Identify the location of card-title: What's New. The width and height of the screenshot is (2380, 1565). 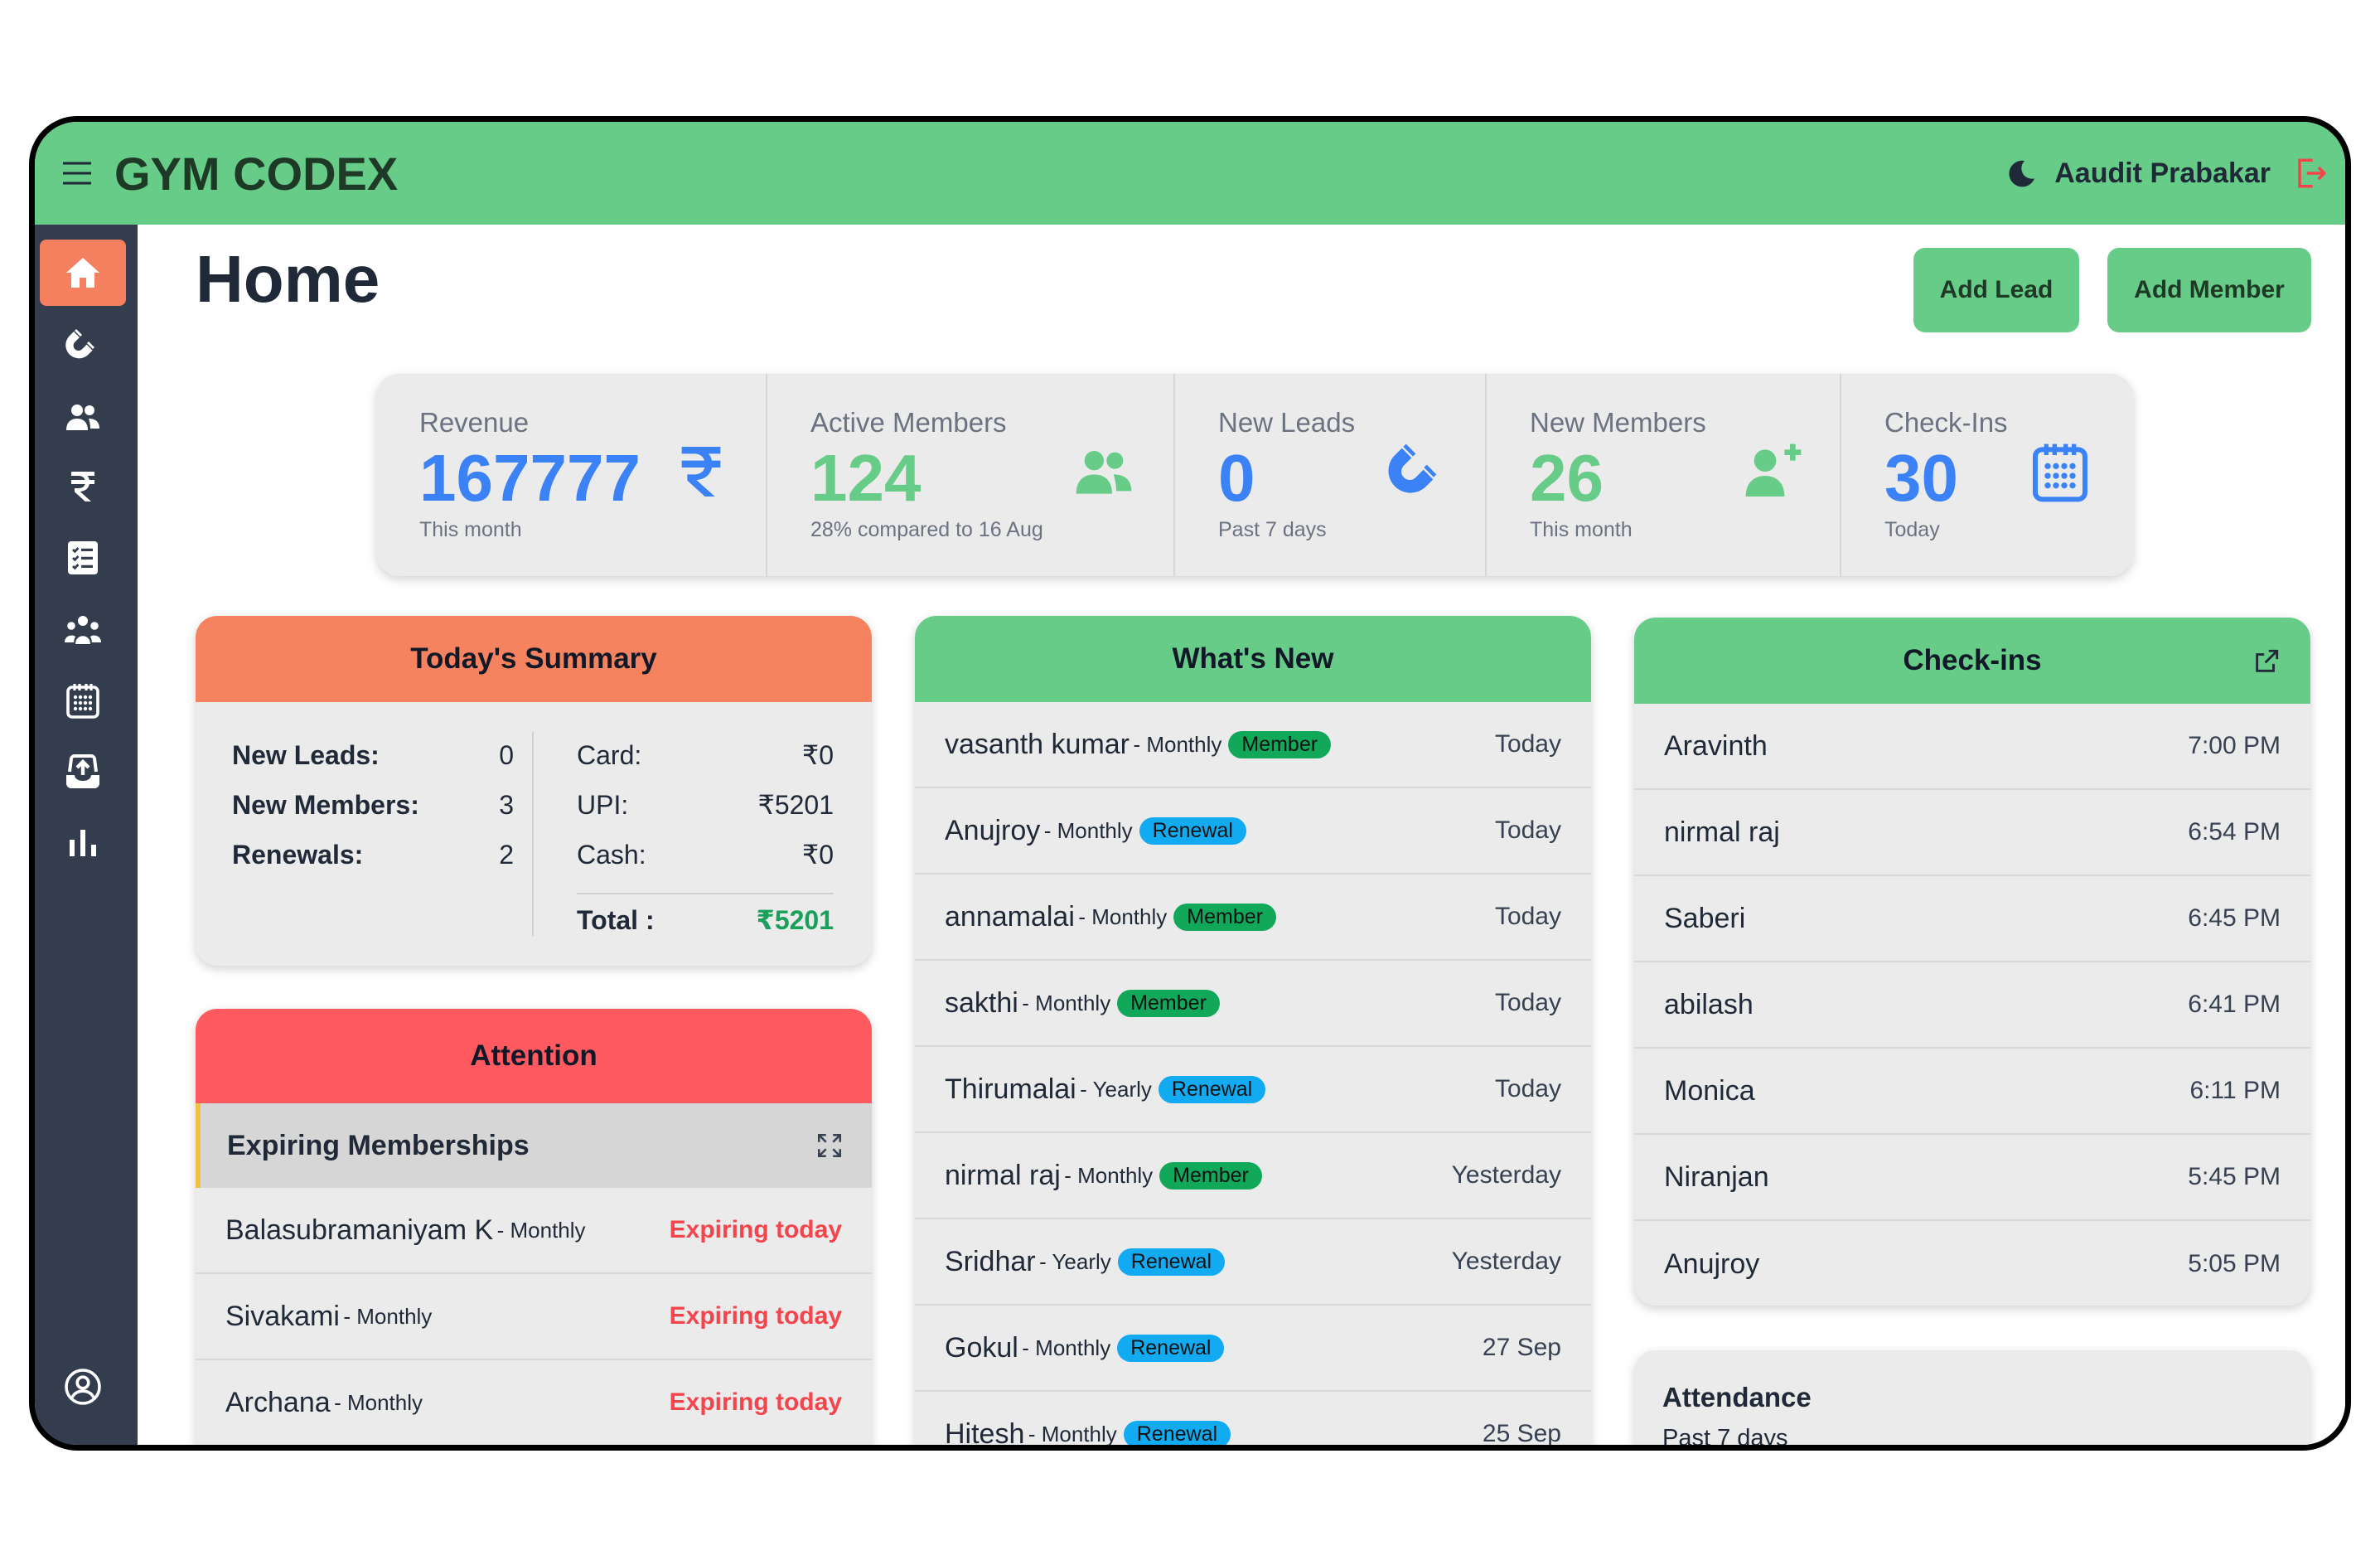
(1253, 659).